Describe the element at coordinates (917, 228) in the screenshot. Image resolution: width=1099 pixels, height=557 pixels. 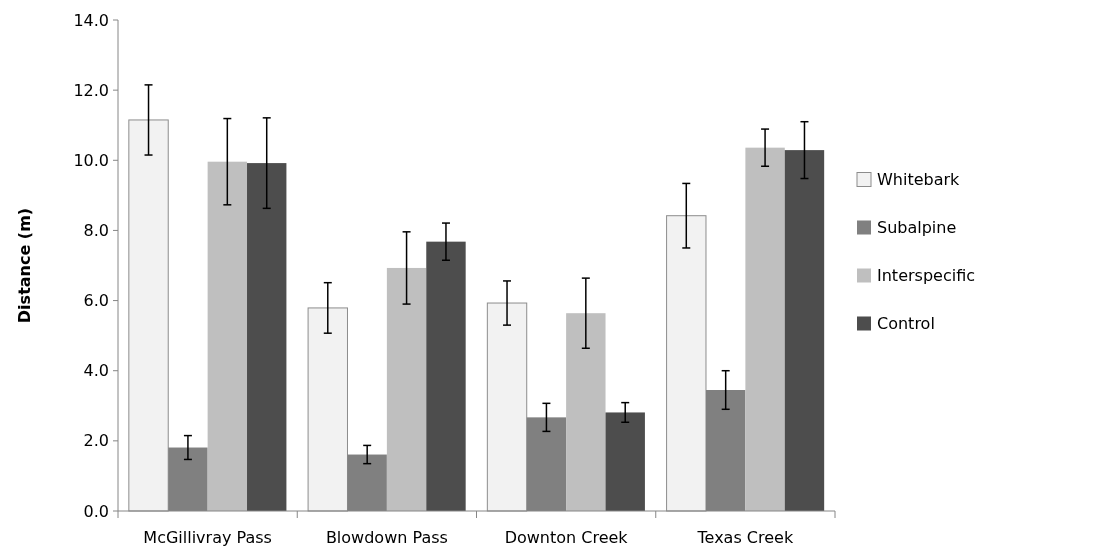
I see `legend-label: Subalpine` at that location.